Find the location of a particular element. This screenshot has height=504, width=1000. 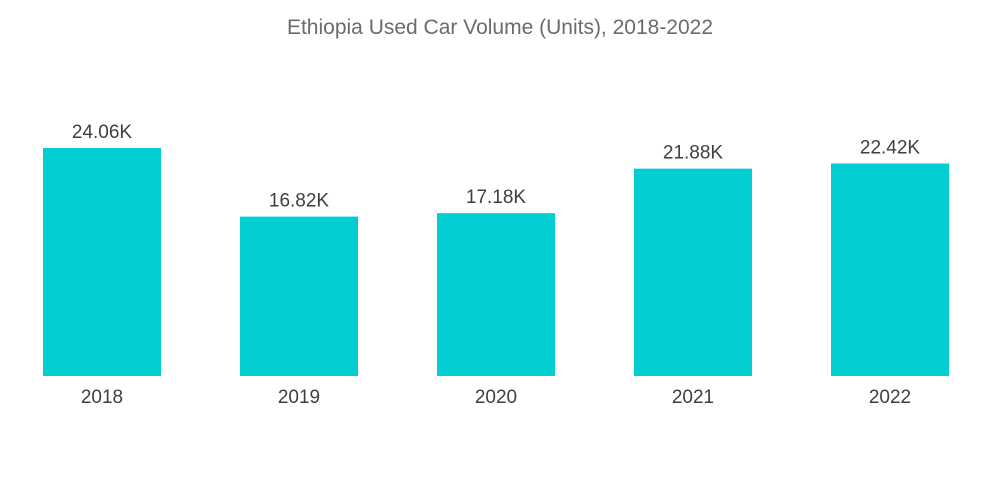

bar-2018 is located at coordinates (102, 262).